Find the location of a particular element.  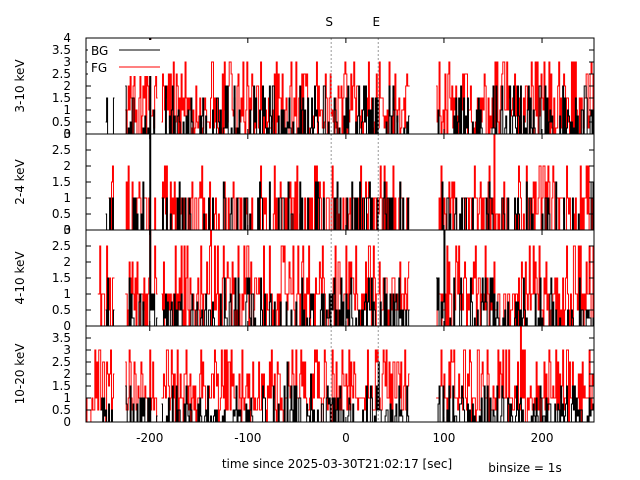

y-axis-label-1: 2-4 keV is located at coordinates (20, 181).